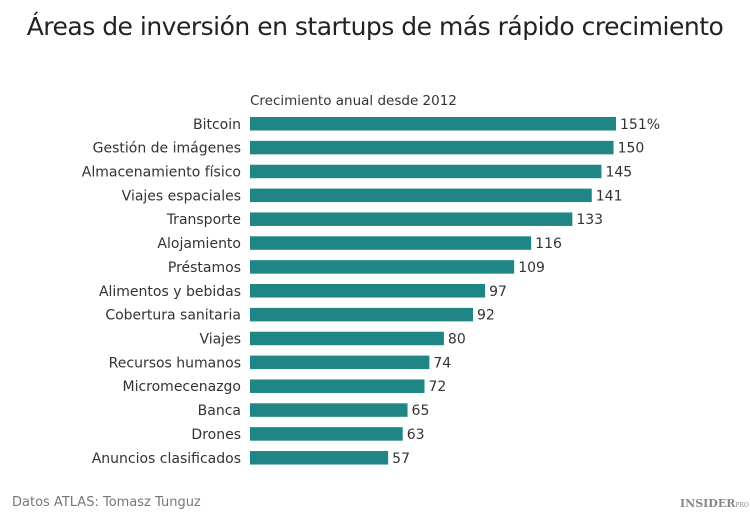 Image resolution: width=750 pixels, height=521 pixels. I want to click on category-label: Recursos humanos, so click(175, 363).